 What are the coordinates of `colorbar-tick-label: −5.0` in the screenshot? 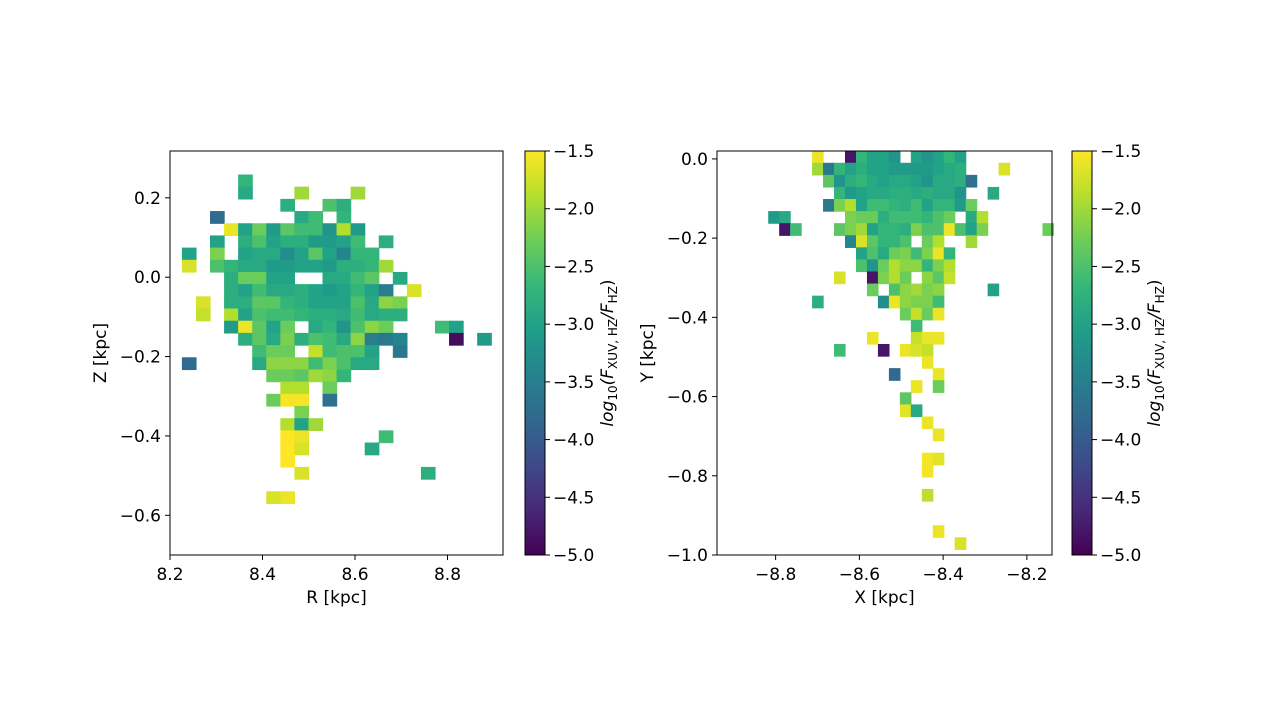 It's located at (1120, 556).